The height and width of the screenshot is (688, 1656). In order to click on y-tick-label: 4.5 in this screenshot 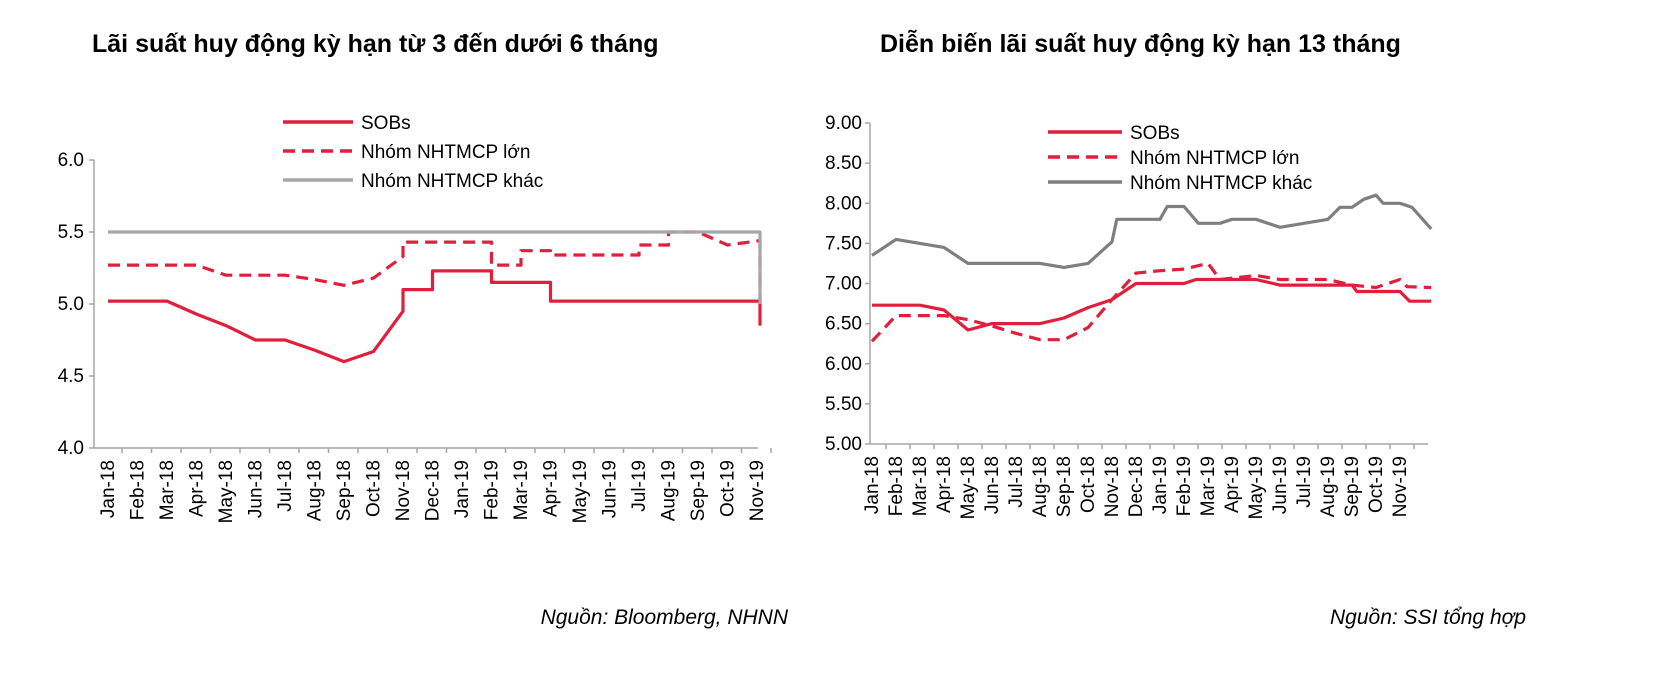, I will do `click(71, 376)`.